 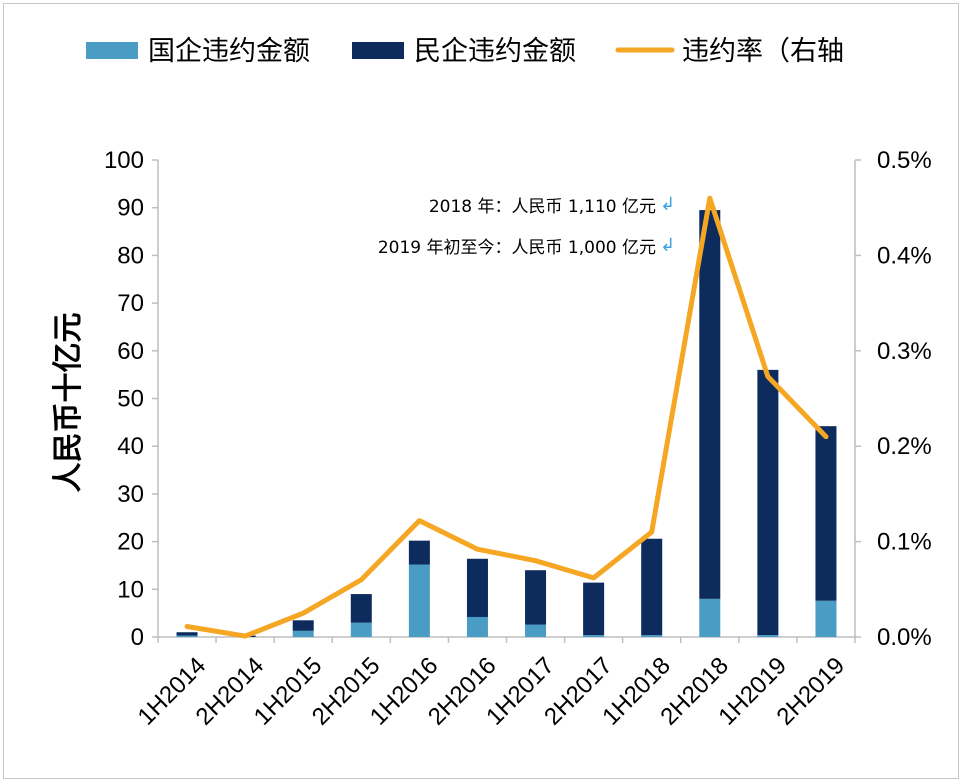 What do you see at coordinates (130, 399) in the screenshot?
I see `y-tick-label: 50` at bounding box center [130, 399].